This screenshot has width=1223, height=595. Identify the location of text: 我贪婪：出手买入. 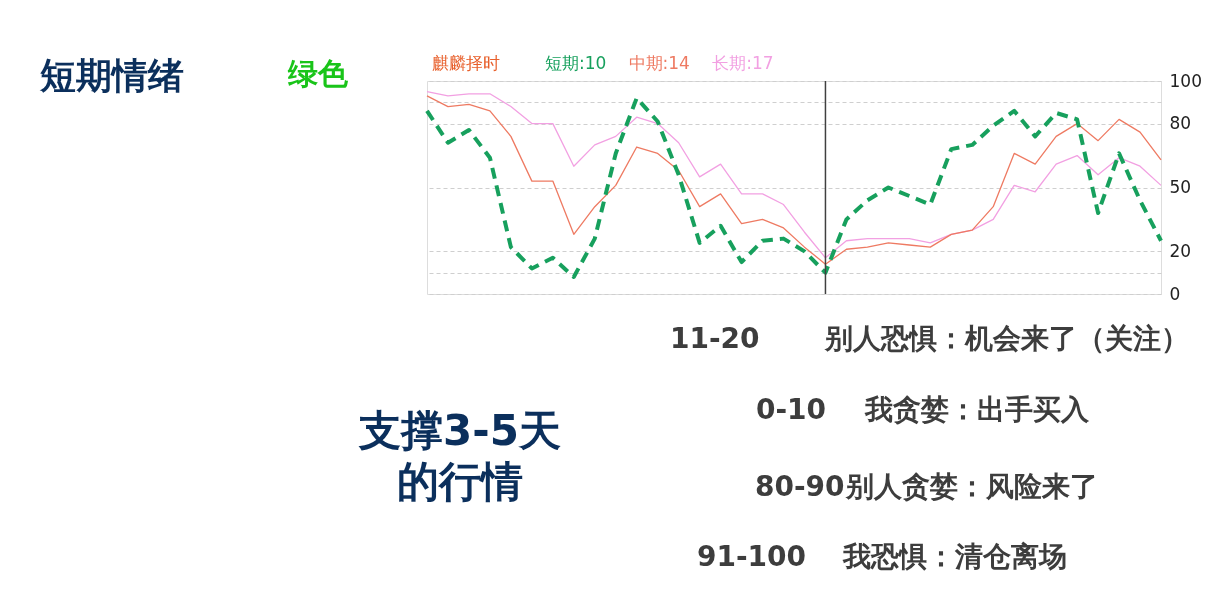
(977, 409).